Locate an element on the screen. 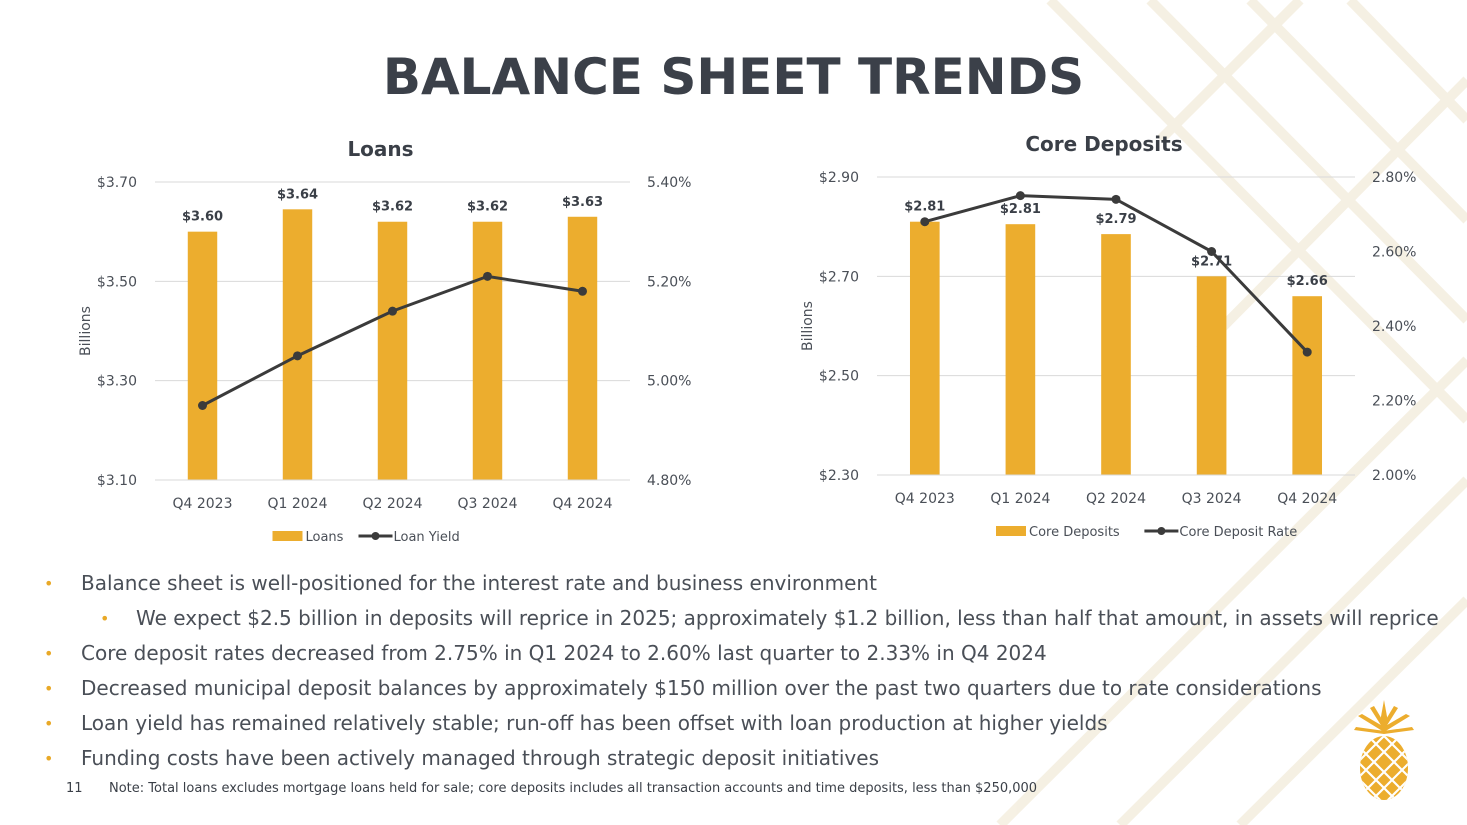 The image size is (1467, 825). y2-tick-label: 4.80% is located at coordinates (669, 481).